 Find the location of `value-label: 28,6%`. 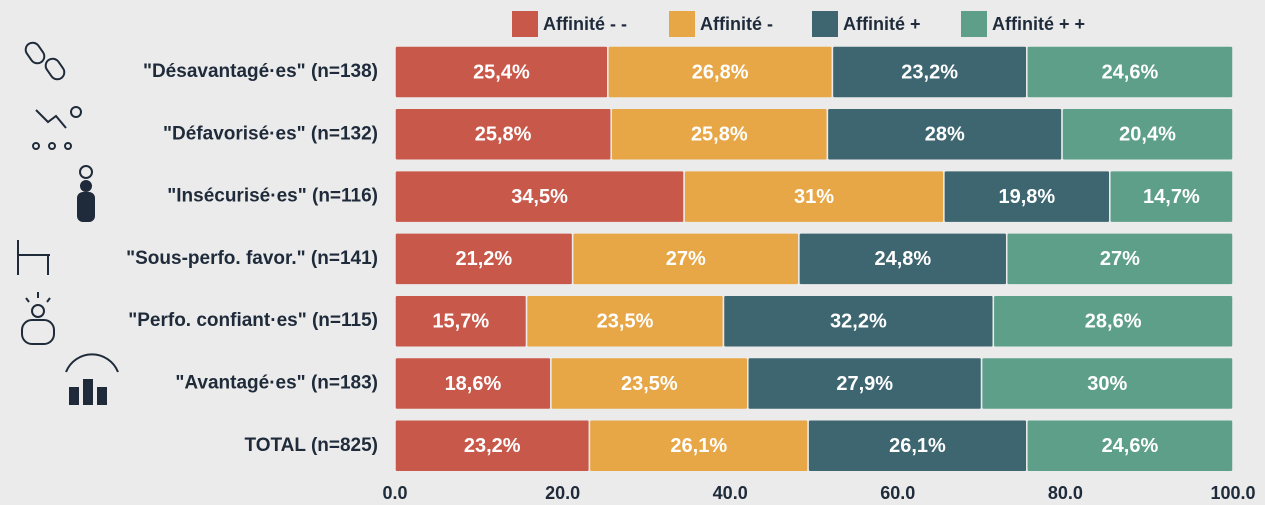

value-label: 28,6% is located at coordinates (1113, 321).